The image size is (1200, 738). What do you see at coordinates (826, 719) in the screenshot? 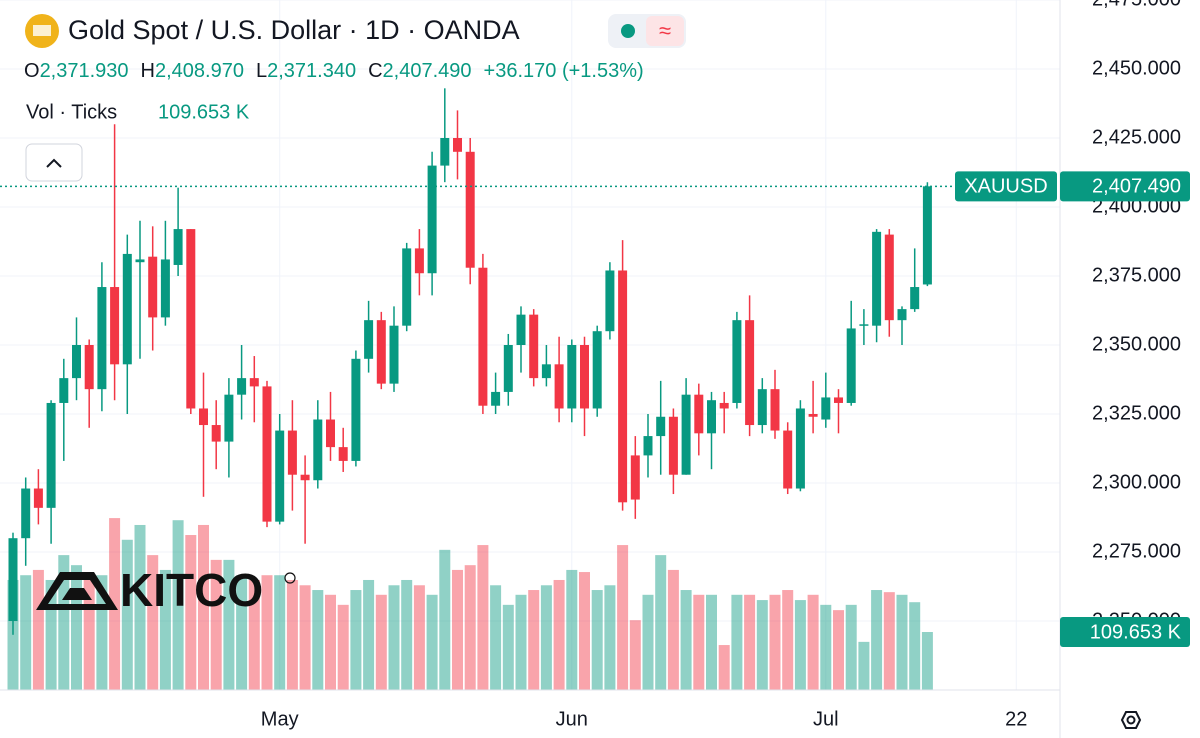
I see `x-tick-label: Jul` at bounding box center [826, 719].